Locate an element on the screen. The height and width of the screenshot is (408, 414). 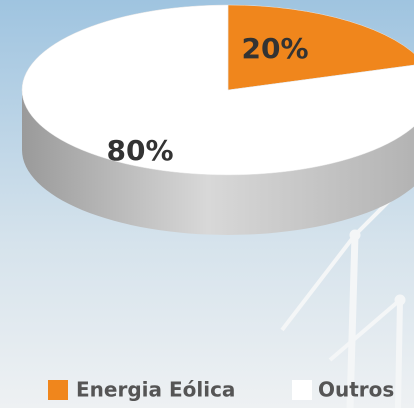
legend-label: Energia Eólica is located at coordinates (155, 390).